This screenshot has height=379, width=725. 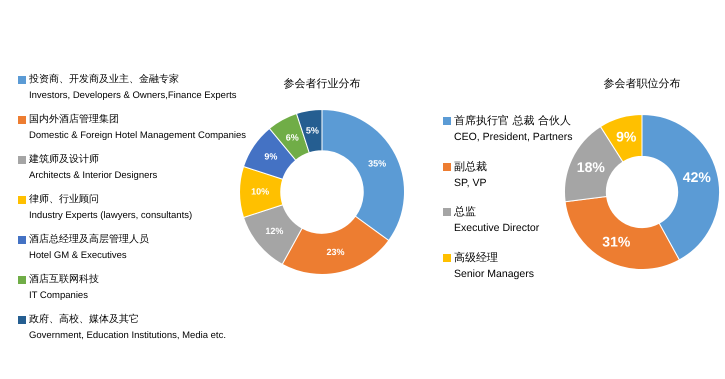 I want to click on legend-label: 国内外酒店管理集团 Domestic & Foreign Hotel Management Companies, so click(x=137, y=127).